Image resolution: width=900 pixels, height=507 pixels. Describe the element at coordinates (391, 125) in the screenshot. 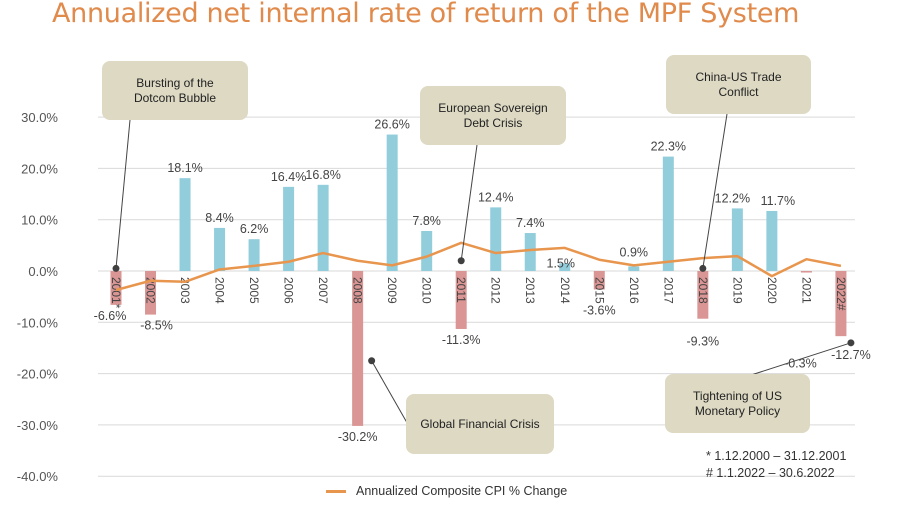

I see `data-label: 26.6%` at that location.